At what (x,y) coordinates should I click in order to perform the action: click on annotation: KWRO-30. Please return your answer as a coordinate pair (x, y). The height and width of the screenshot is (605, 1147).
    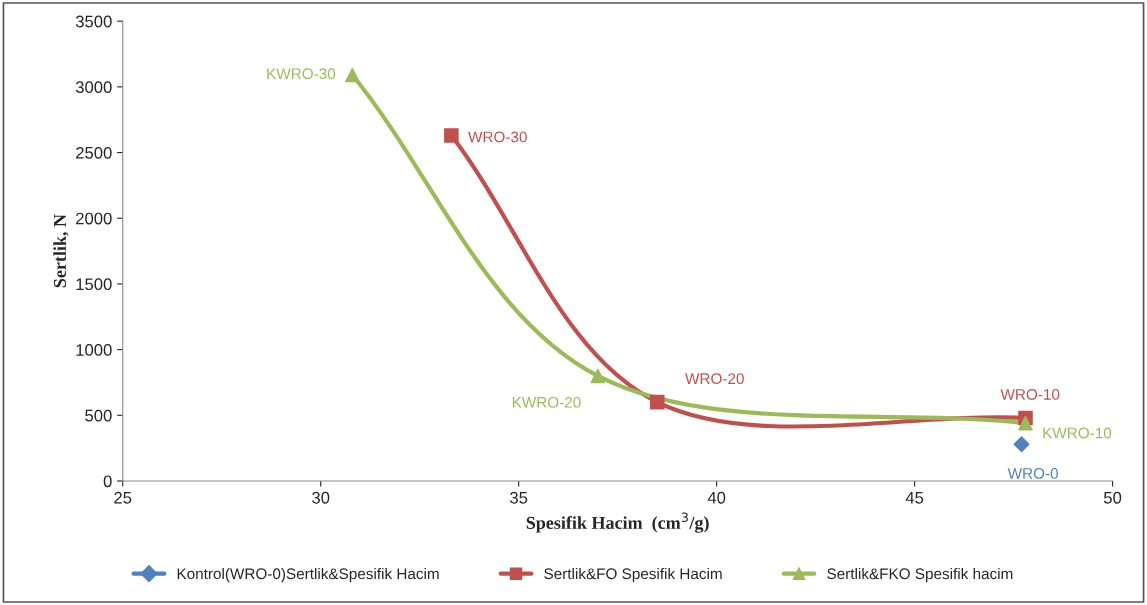
    Looking at the image, I should click on (301, 74).